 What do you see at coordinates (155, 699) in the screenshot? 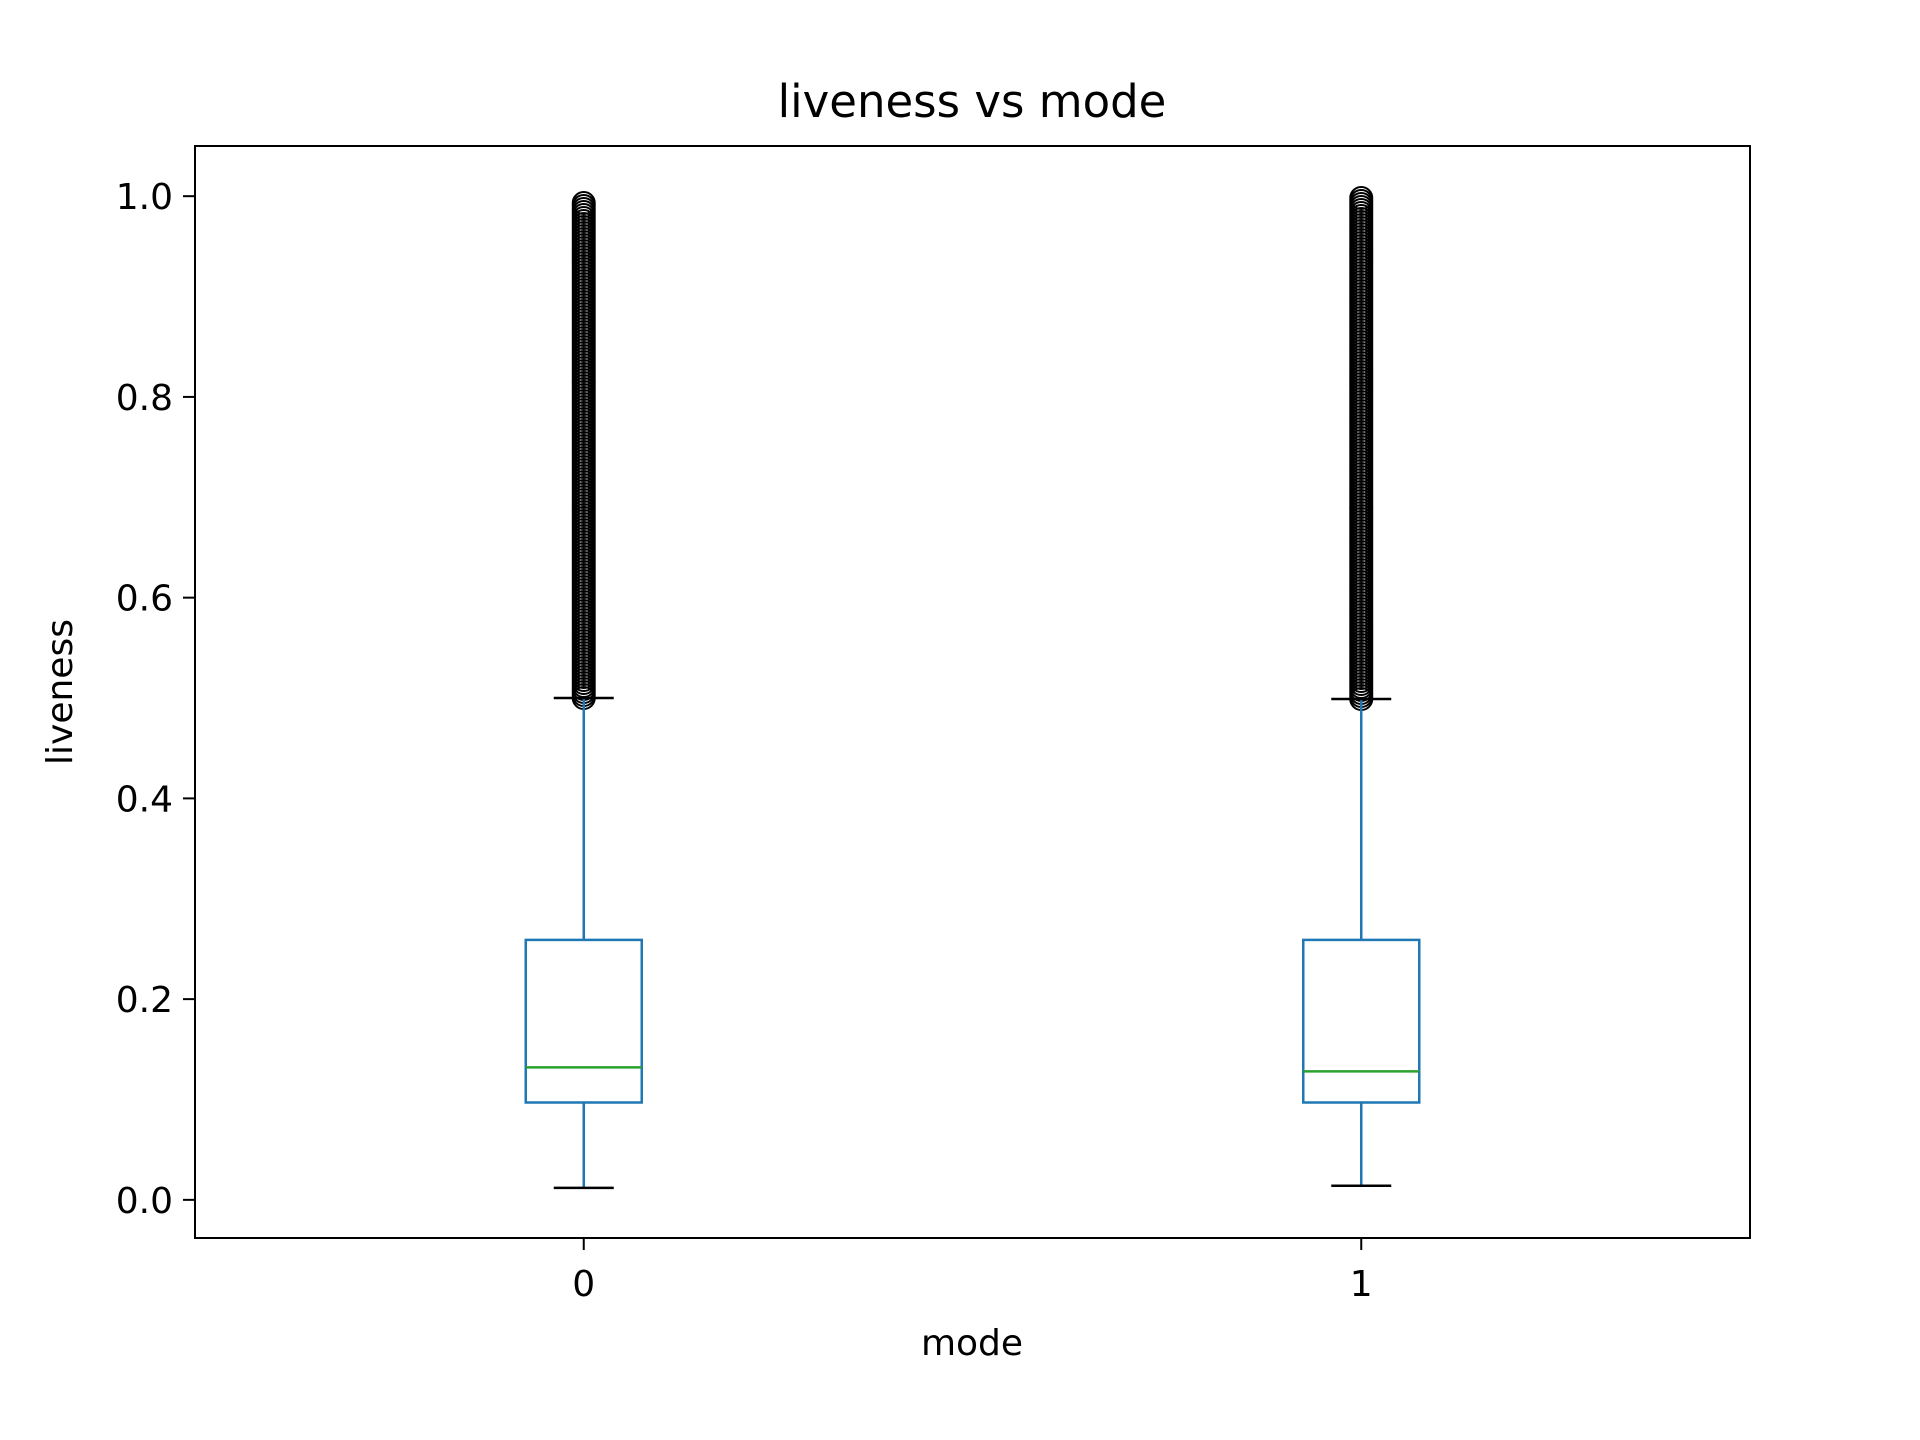
I see `y-axis: 0.0 0.2 0.4 0.6 0.8 1.0` at bounding box center [155, 699].